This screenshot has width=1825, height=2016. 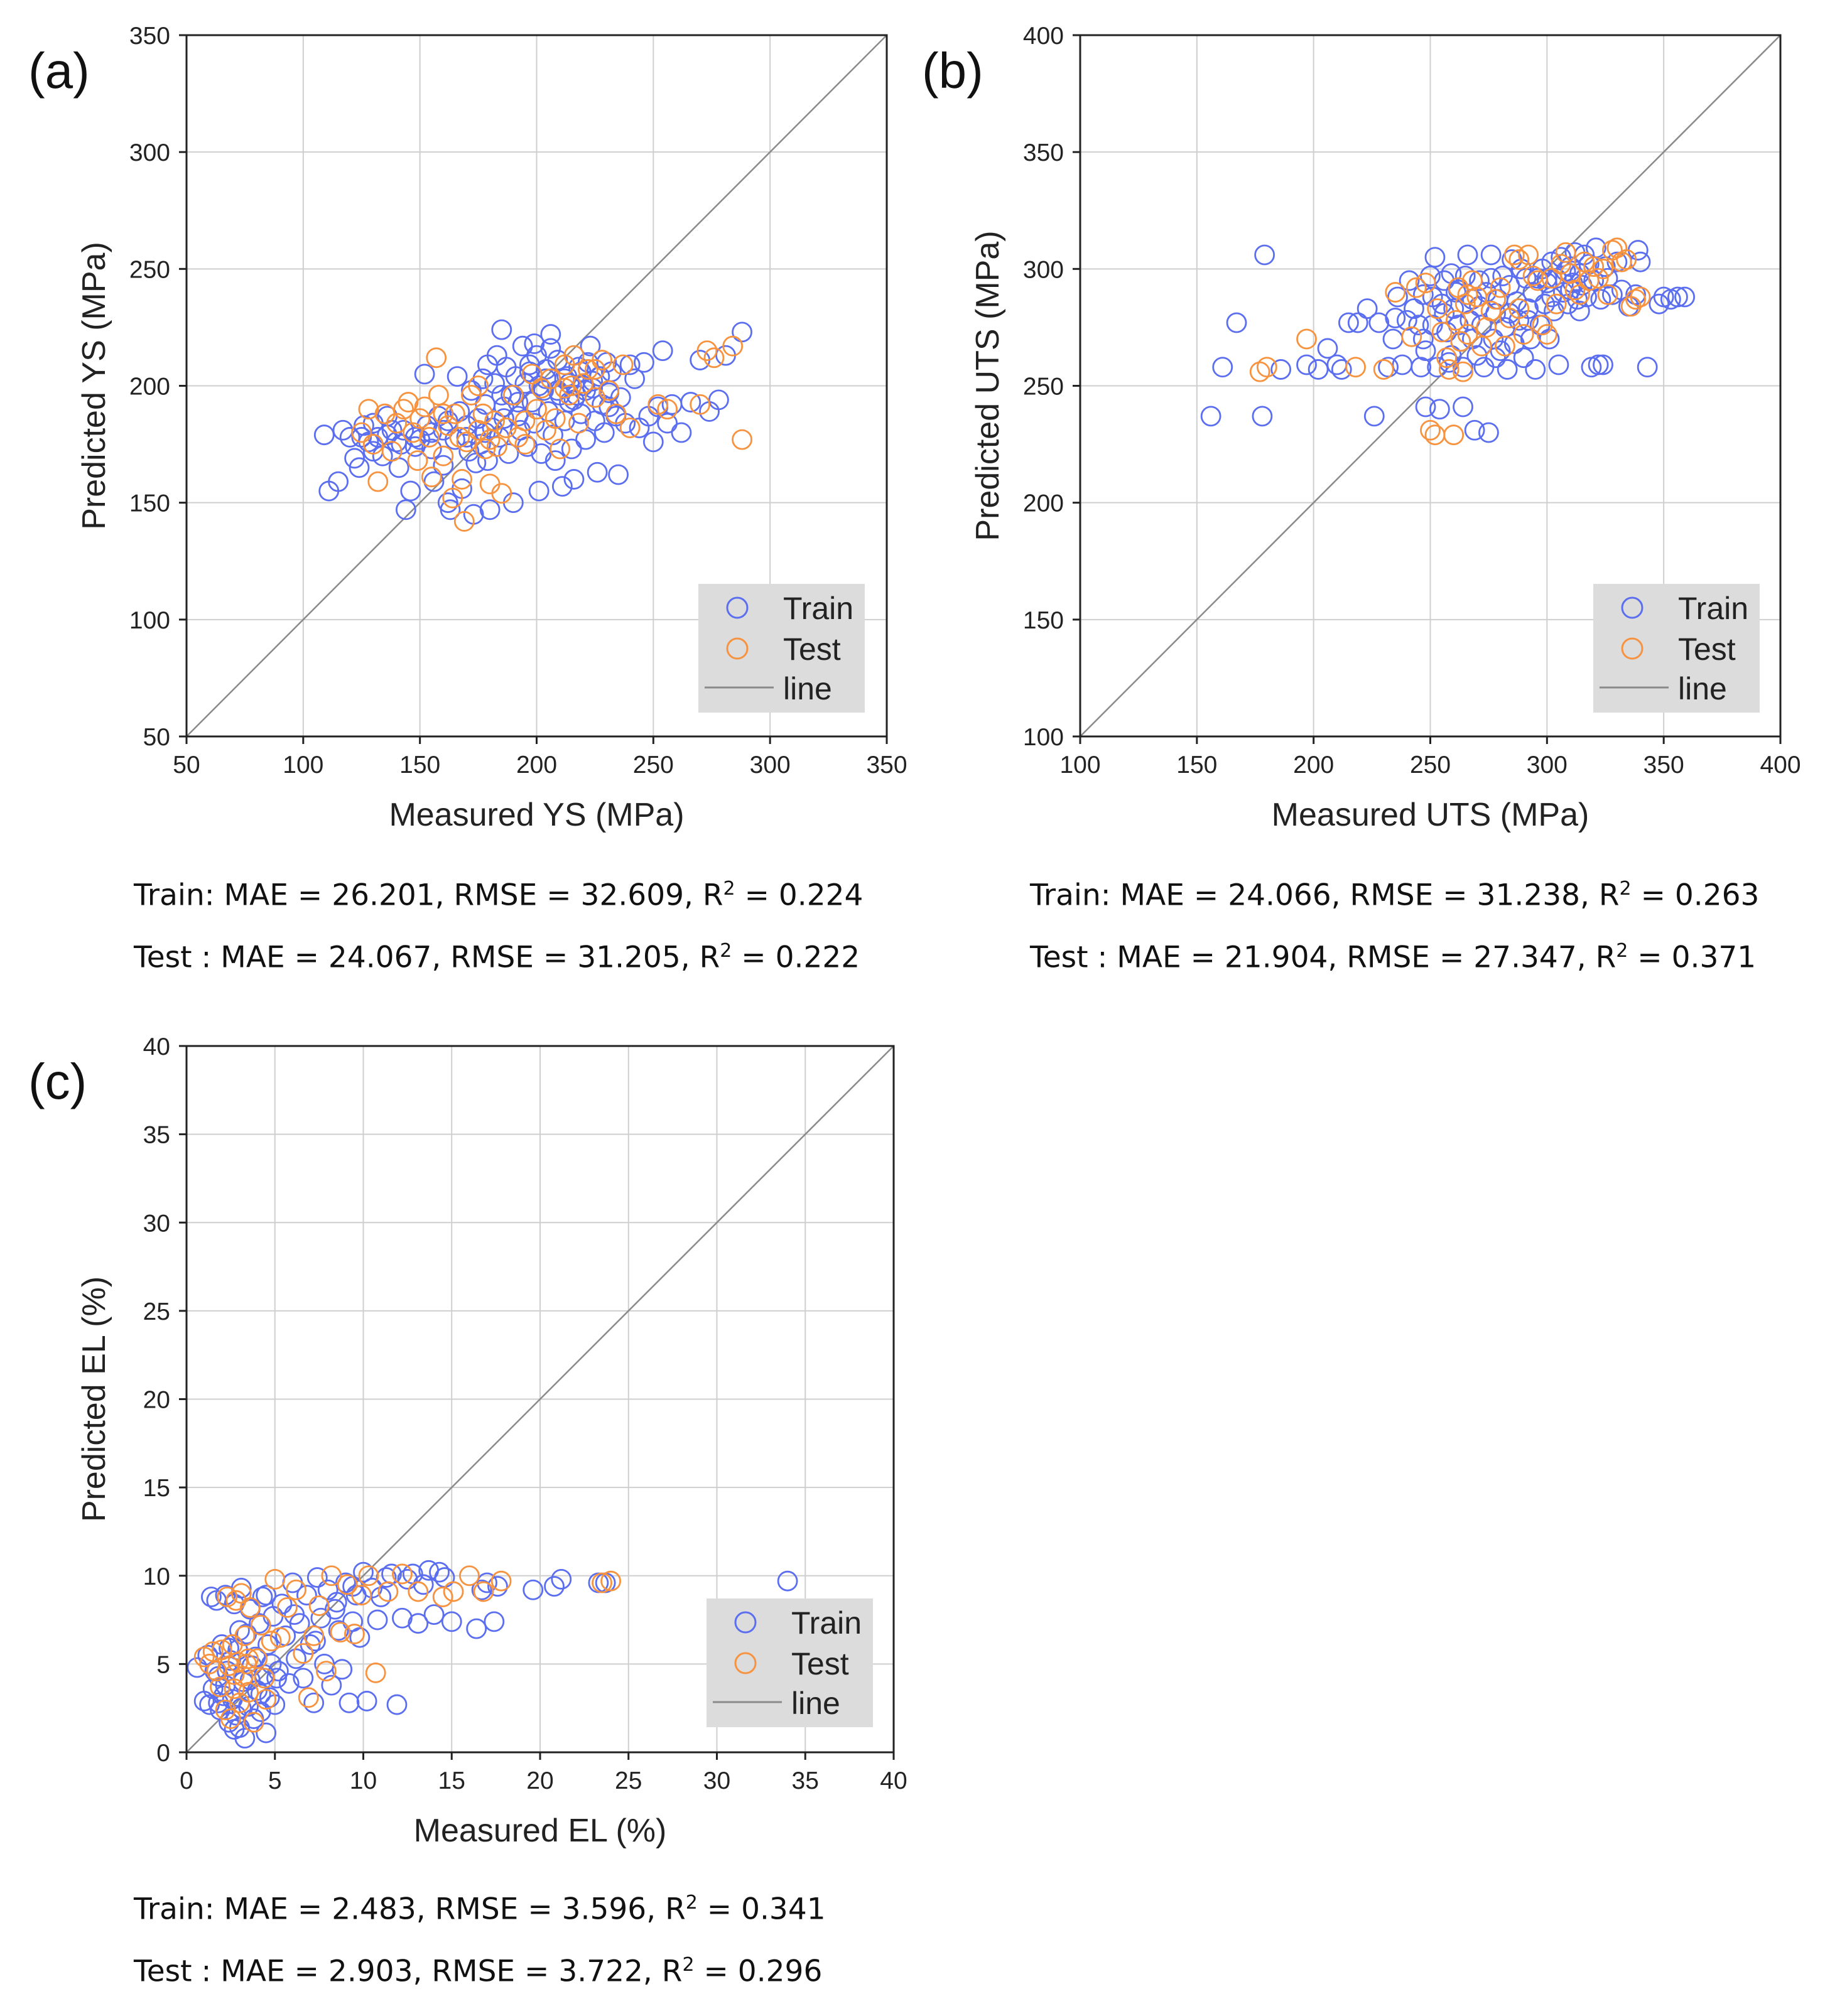 What do you see at coordinates (818, 608) in the screenshot?
I see `legend-train-label: Train` at bounding box center [818, 608].